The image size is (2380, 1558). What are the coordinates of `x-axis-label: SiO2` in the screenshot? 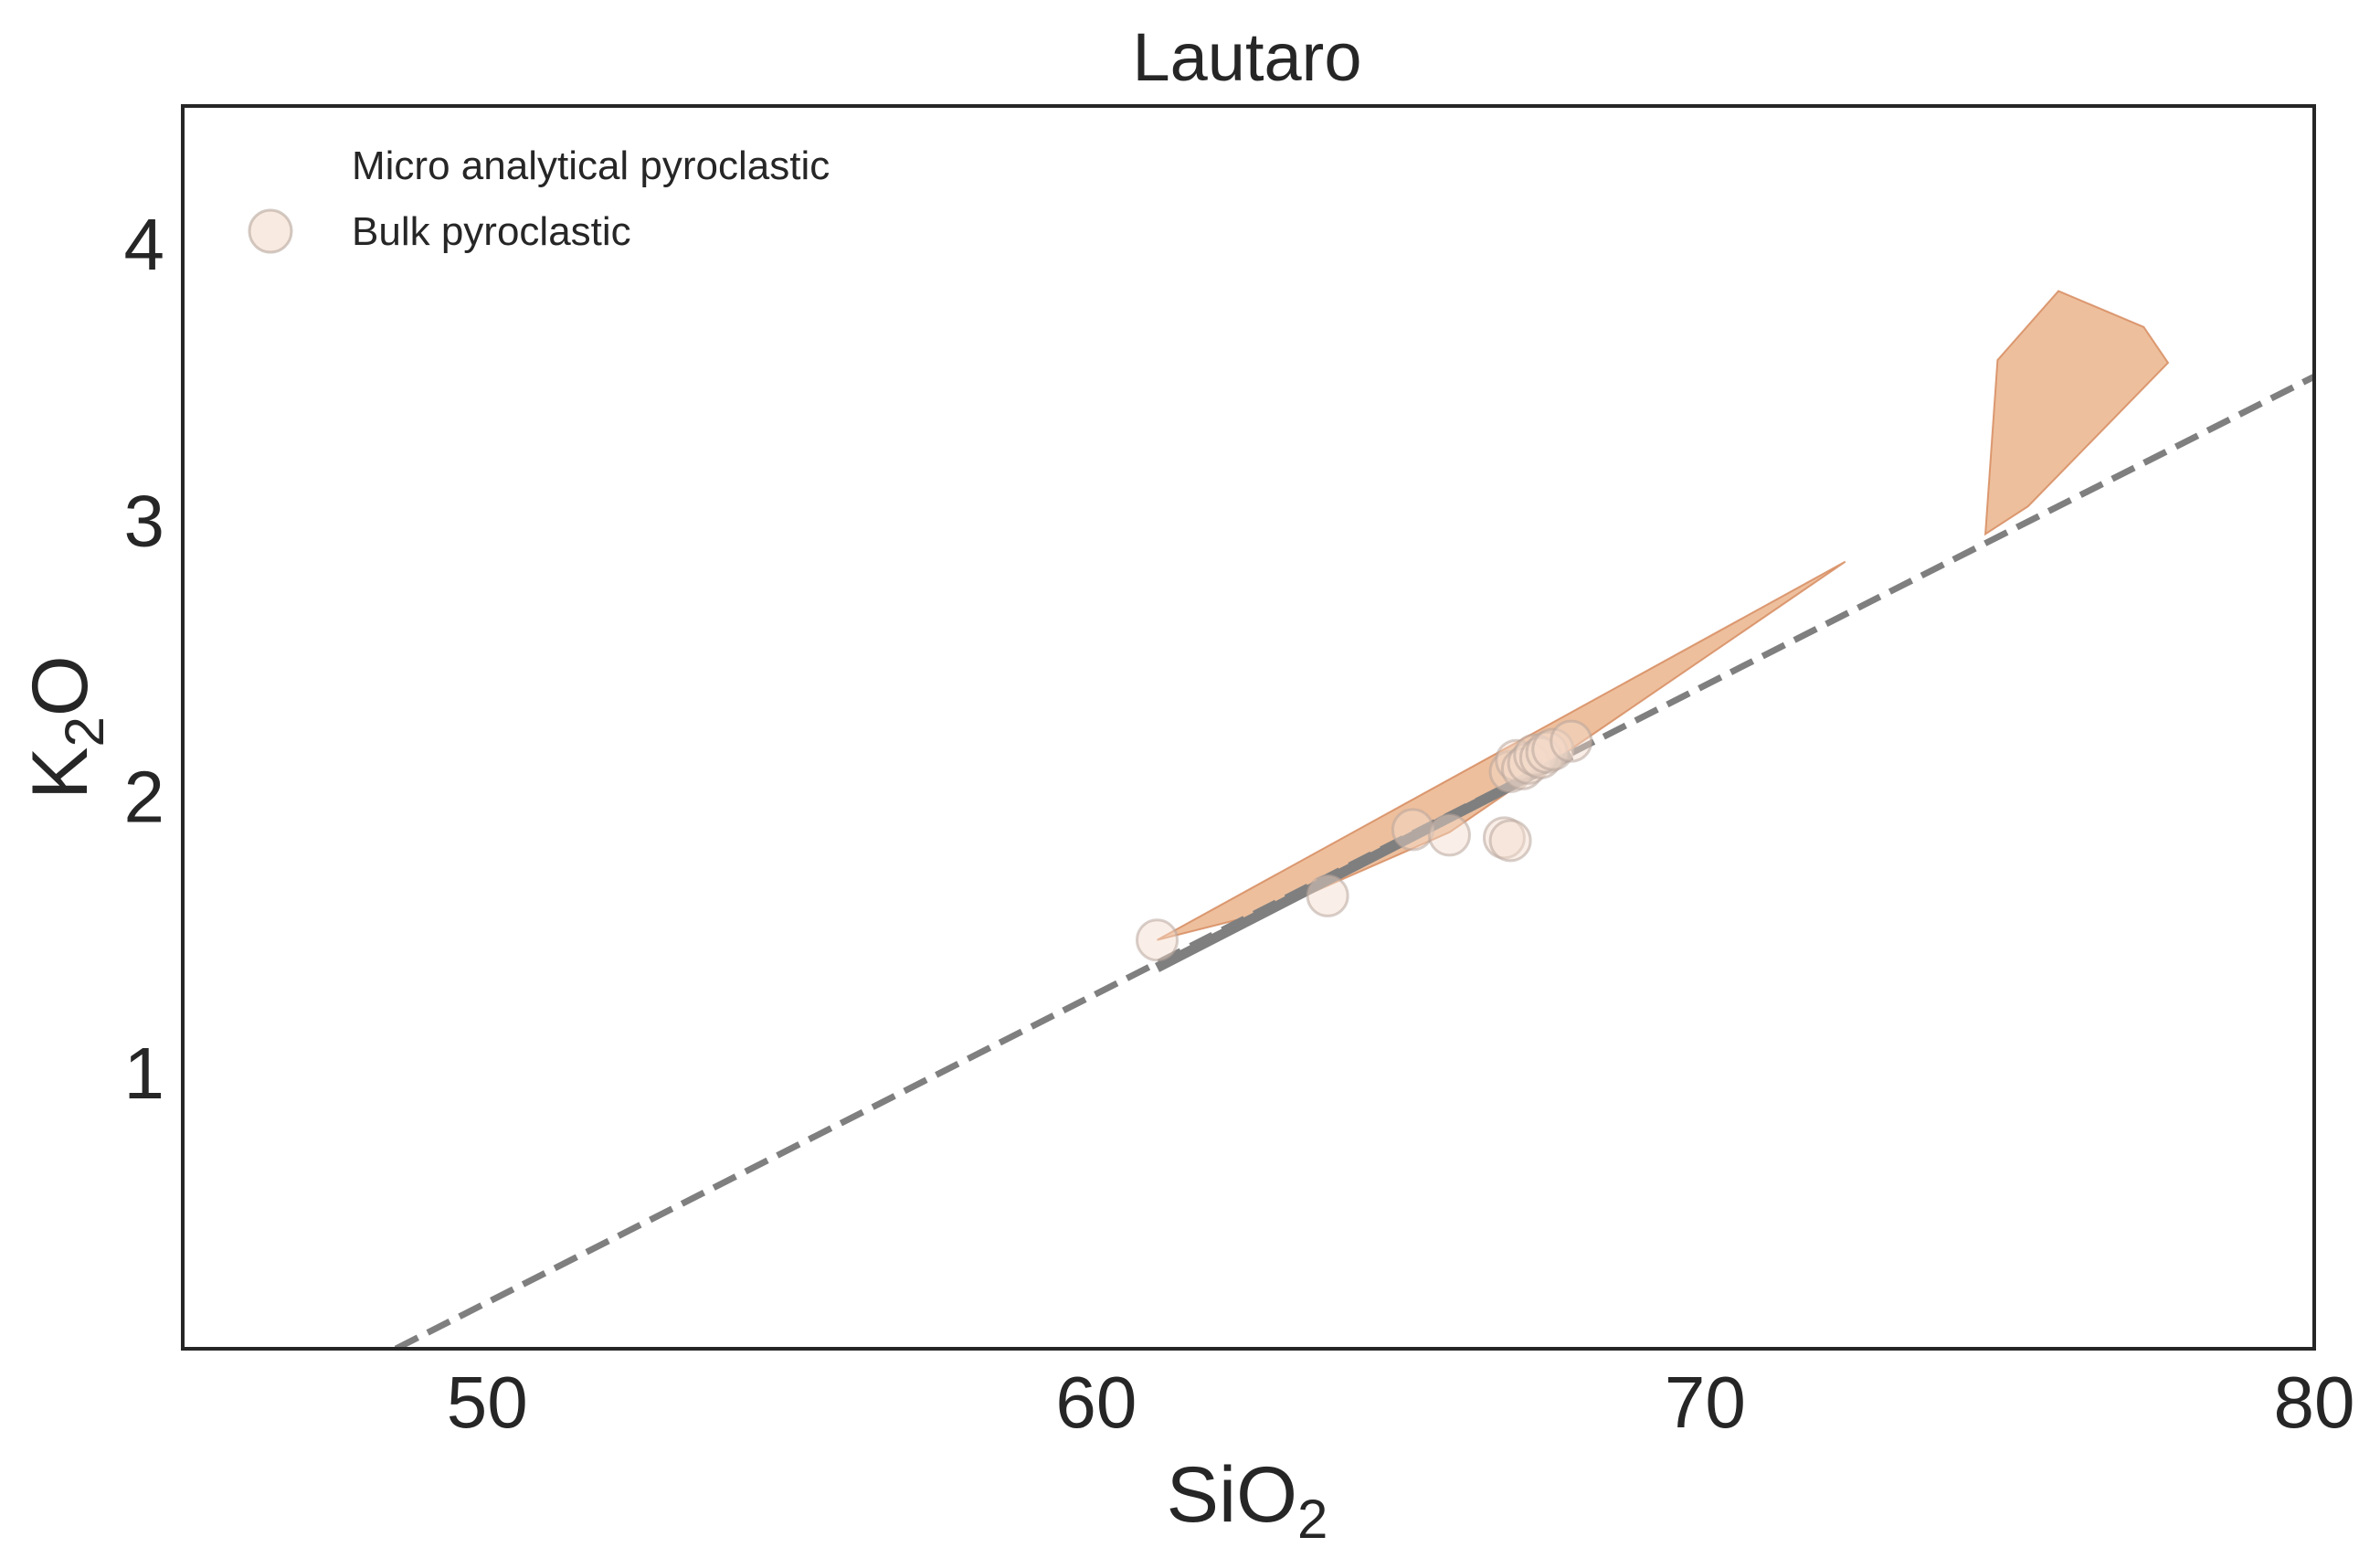 It's located at (1248, 1501).